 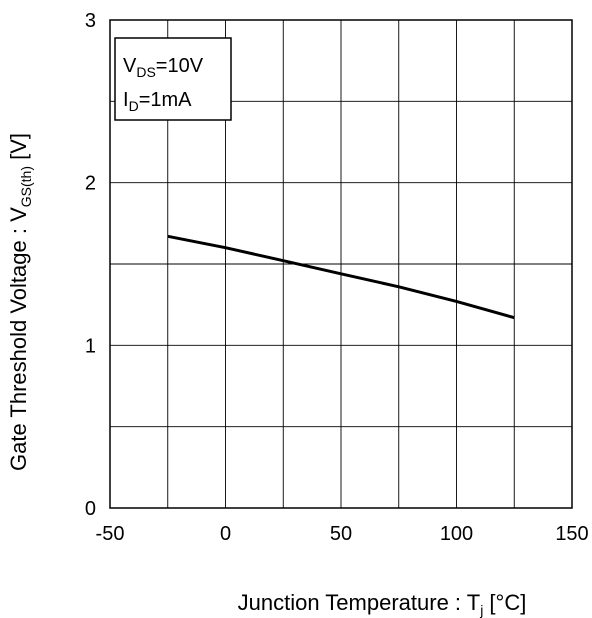 I want to click on x-tick-label: 100, so click(x=456, y=534).